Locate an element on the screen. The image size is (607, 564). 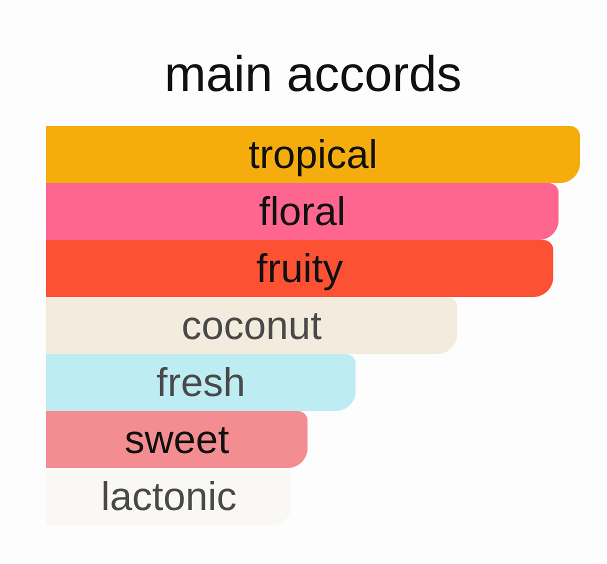
y-tick-label: fruity is located at coordinates (299, 269).